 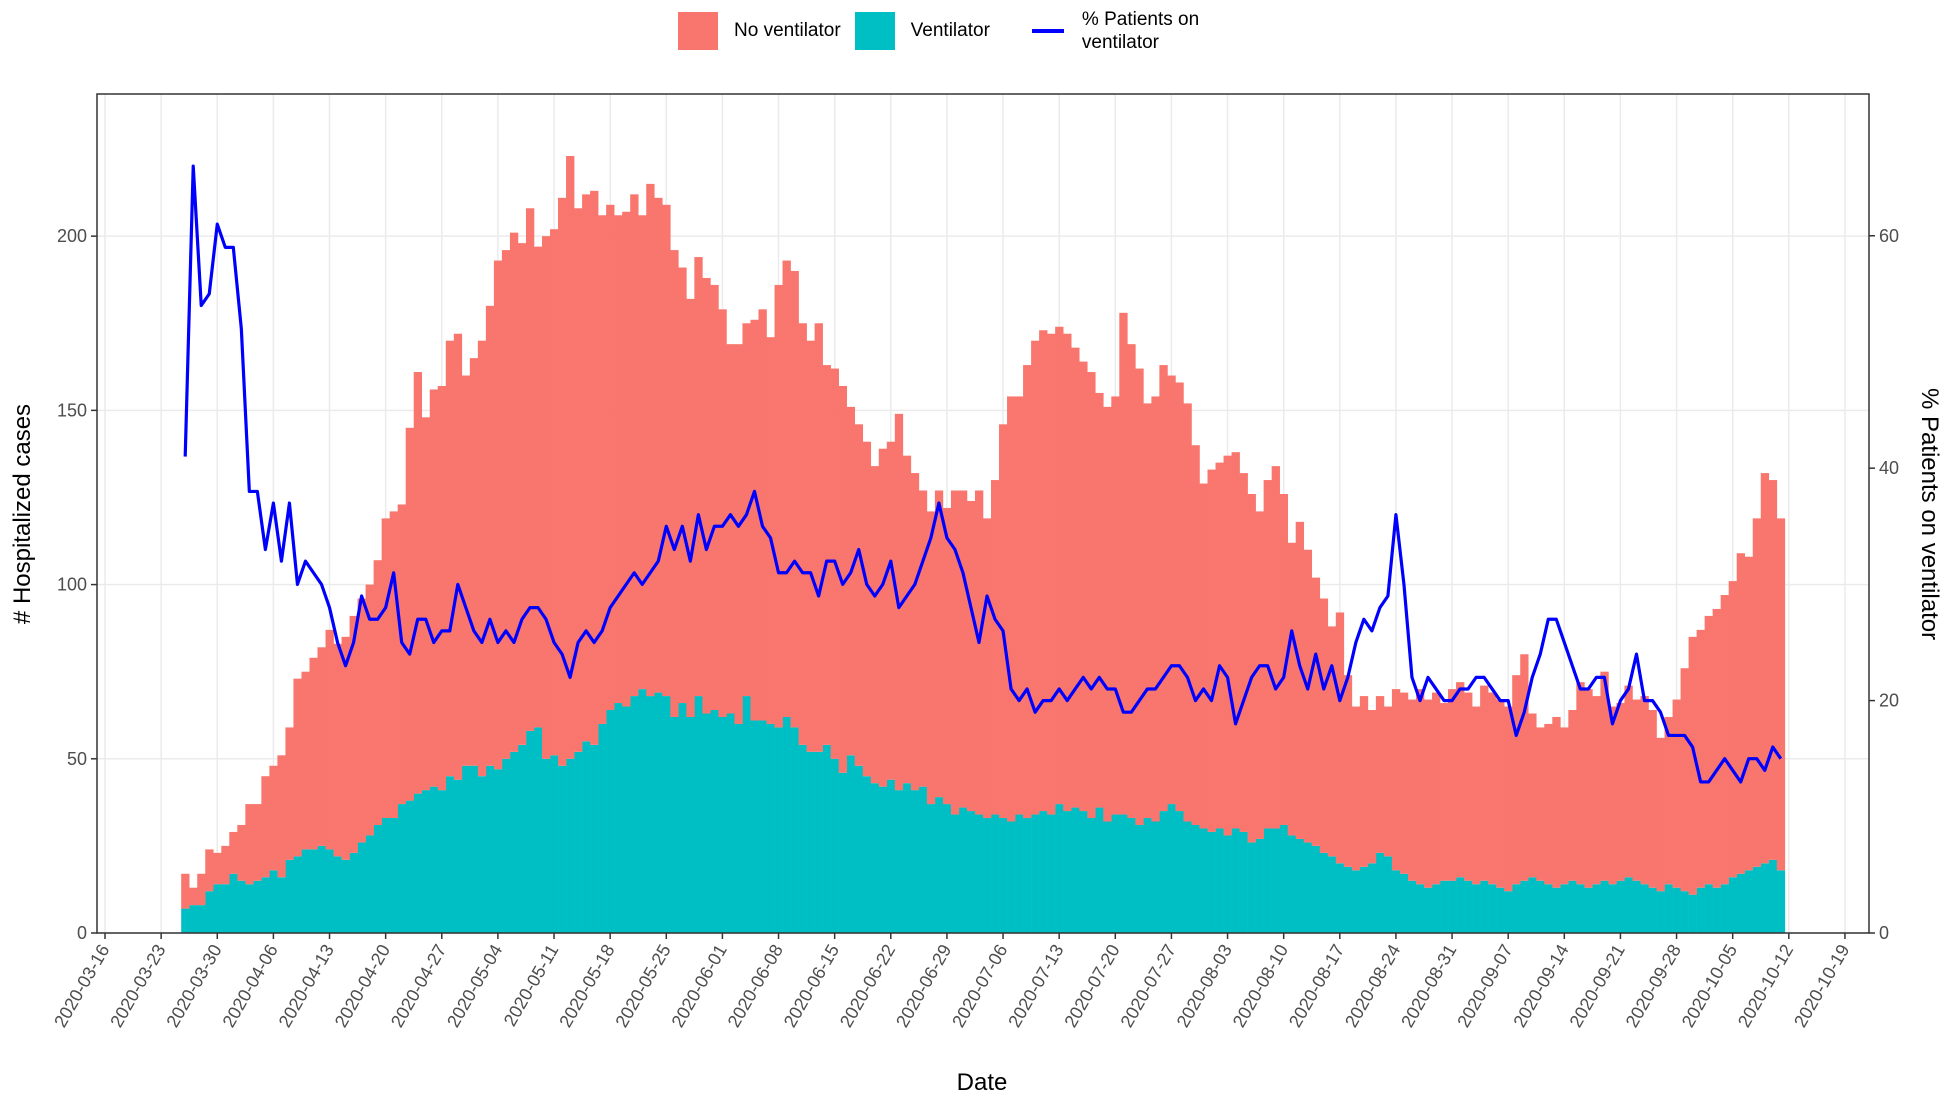 What do you see at coordinates (922, 31) in the screenshot?
I see `legend-item: Ventilator` at bounding box center [922, 31].